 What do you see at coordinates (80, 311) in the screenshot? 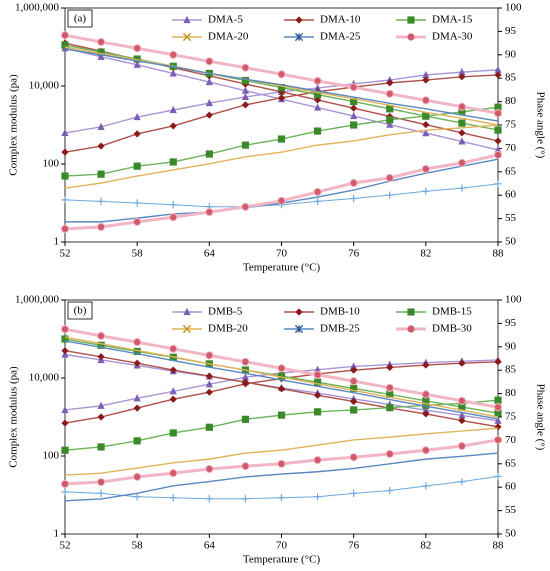
I see `panel-label: (b)` at bounding box center [80, 311].